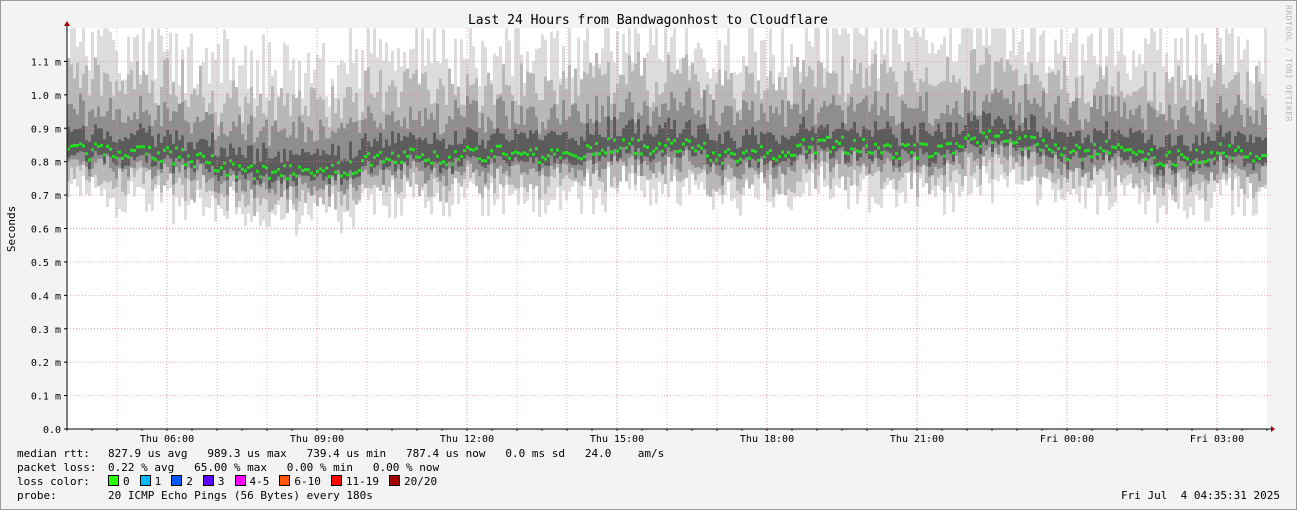  I want to click on x-tick-label: Thu 06:00, so click(167, 439).